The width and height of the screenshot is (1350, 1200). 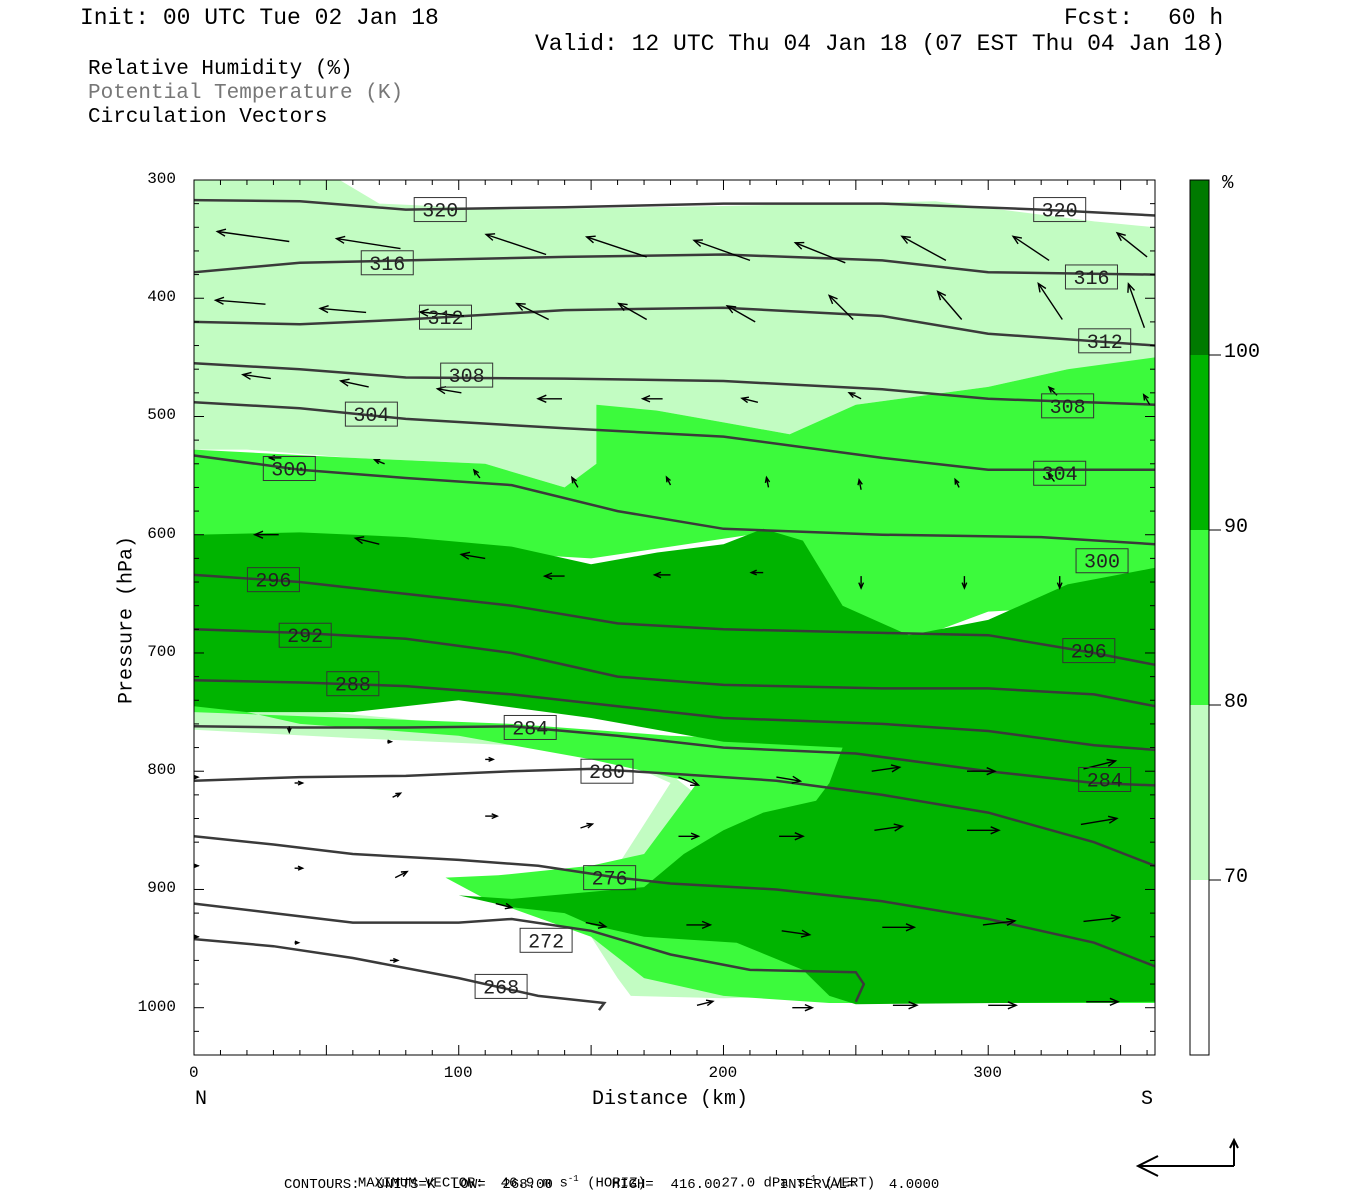 What do you see at coordinates (1105, 343) in the screenshot?
I see `isentrope-label: 312` at bounding box center [1105, 343].